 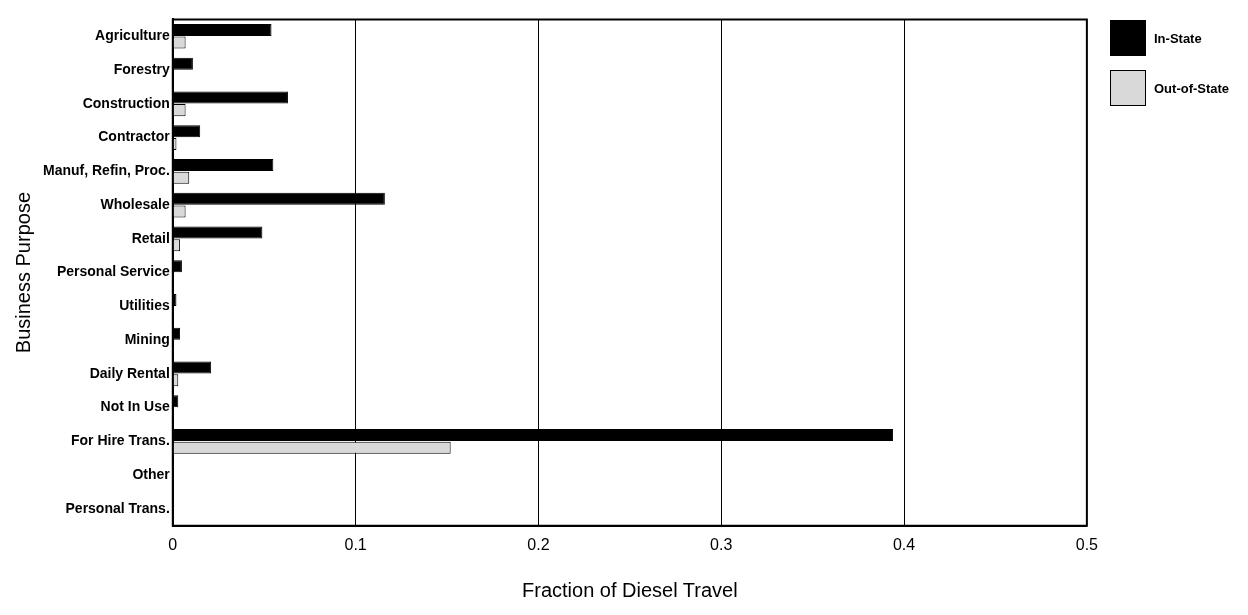 What do you see at coordinates (113, 271) in the screenshot?
I see `y-tick-label: Personal Service` at bounding box center [113, 271].